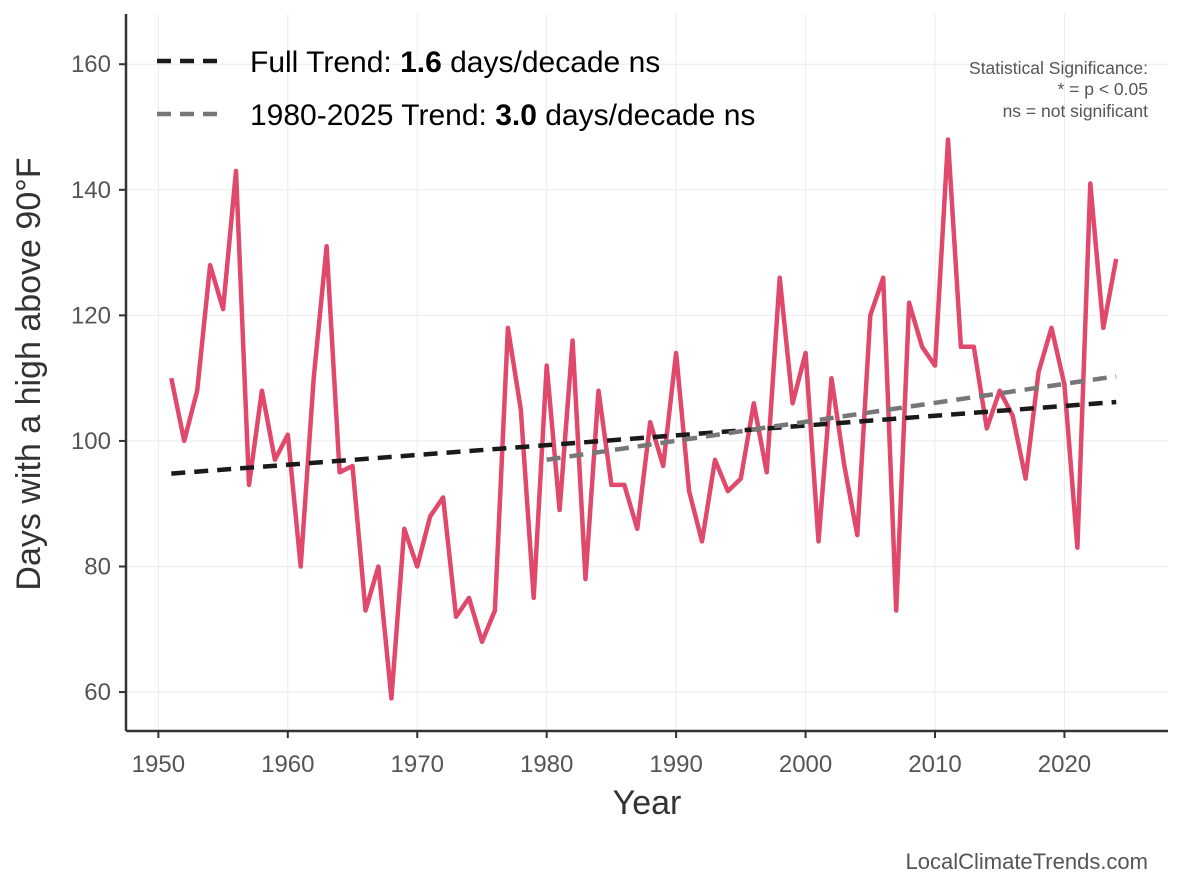 The width and height of the screenshot is (1184, 889). Describe the element at coordinates (516, 115) in the screenshot. I see `legend-value-1980-trend: 3.0` at that location.